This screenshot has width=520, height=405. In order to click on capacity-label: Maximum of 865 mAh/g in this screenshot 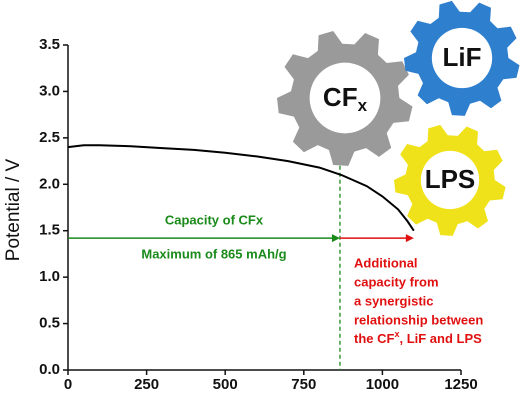, I will do `click(213, 254)`.